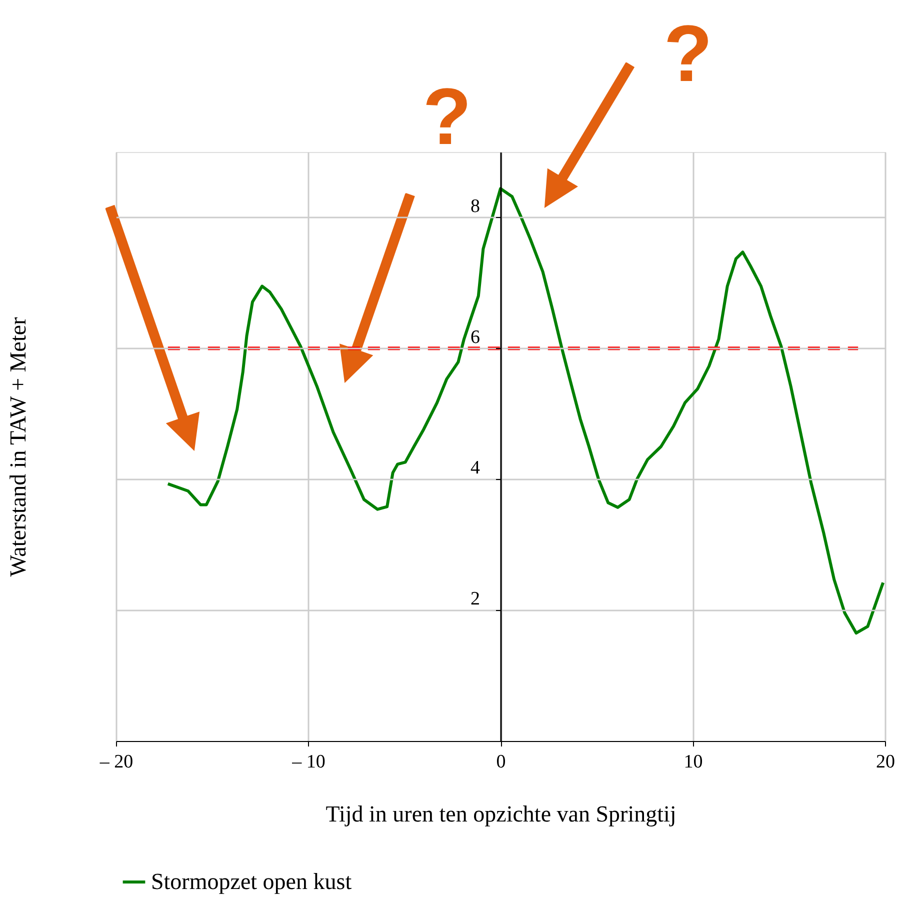  What do you see at coordinates (251, 881) in the screenshot?
I see `legend-label: Stormopzet open kust` at bounding box center [251, 881].